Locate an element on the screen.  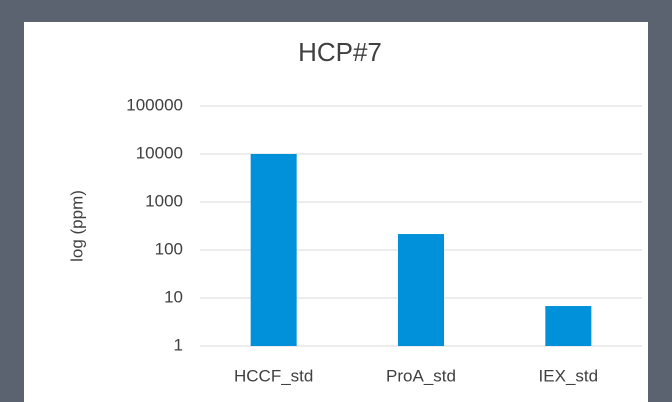
chart-title: HCP#7 is located at coordinates (340, 52).